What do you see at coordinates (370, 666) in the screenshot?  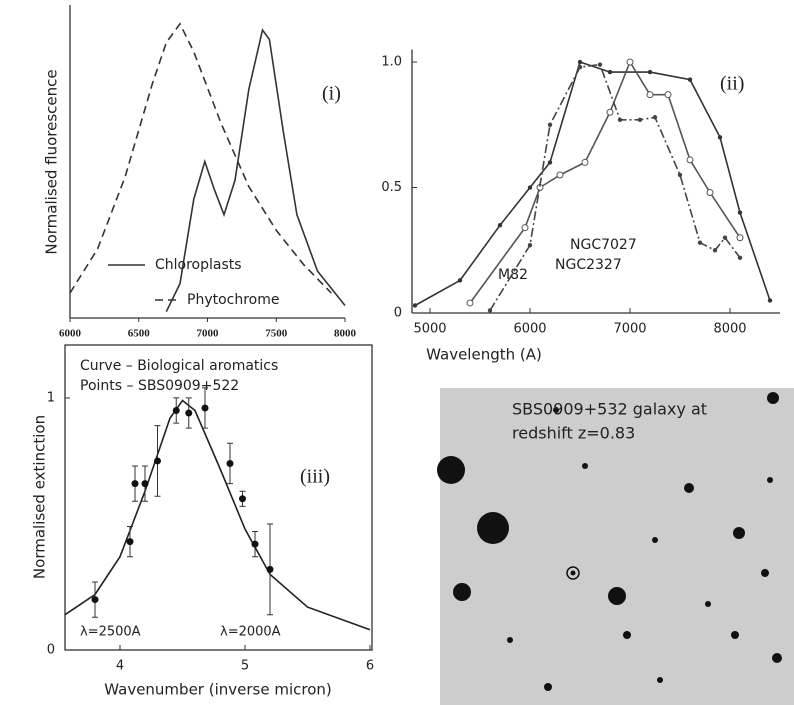 I see `x-tick-label: 6` at bounding box center [370, 666].